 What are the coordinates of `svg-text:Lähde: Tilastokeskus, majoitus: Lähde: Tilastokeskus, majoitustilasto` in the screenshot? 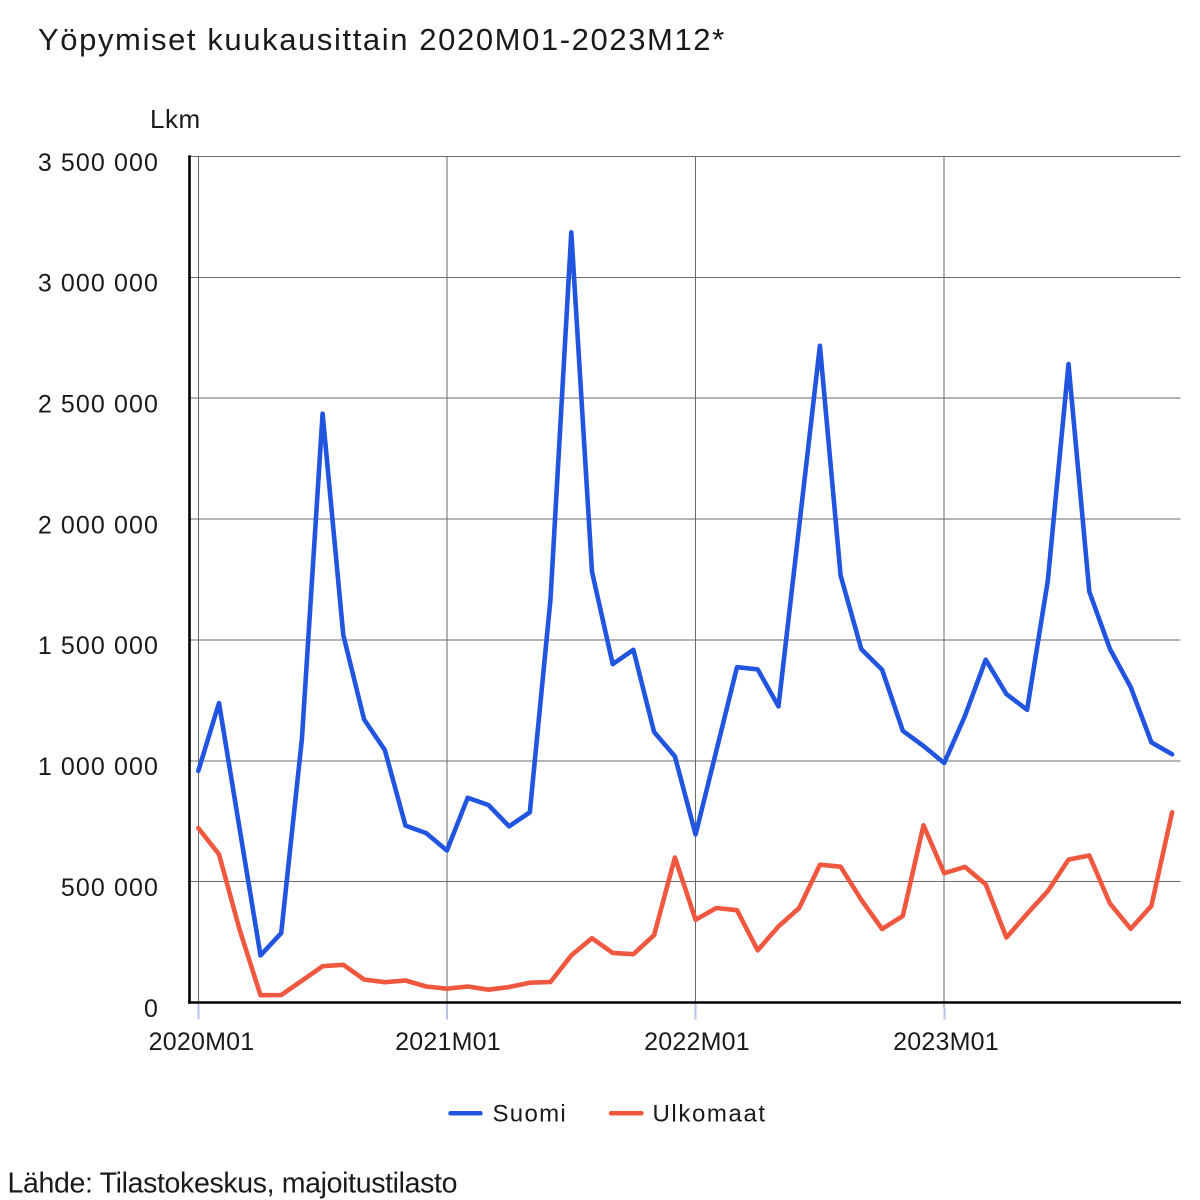 It's located at (233, 1184).